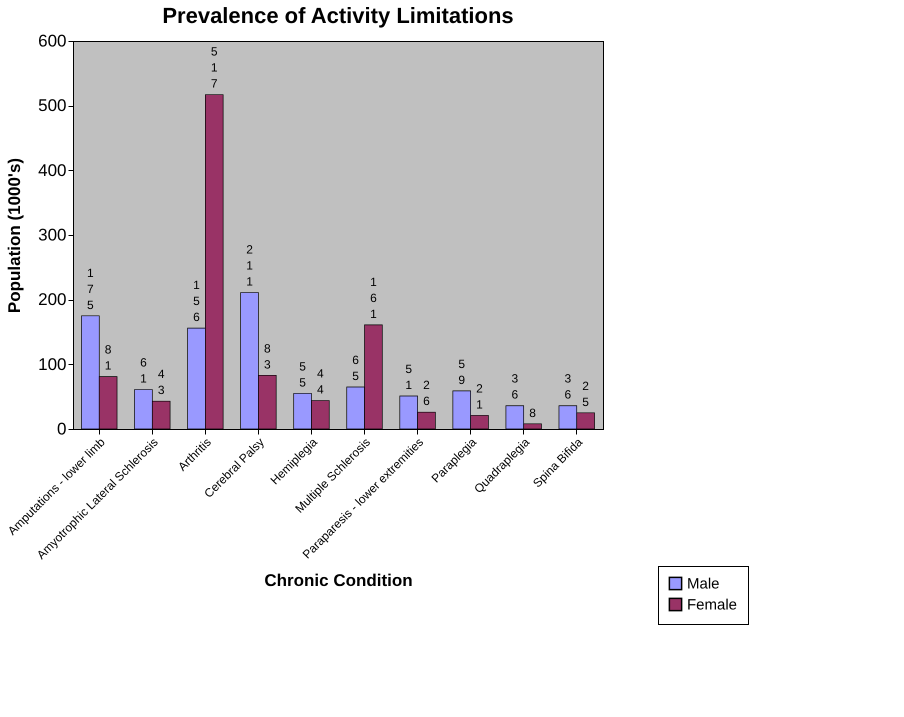 The height and width of the screenshot is (717, 904). I want to click on data-label: 1 6 1, so click(374, 297).